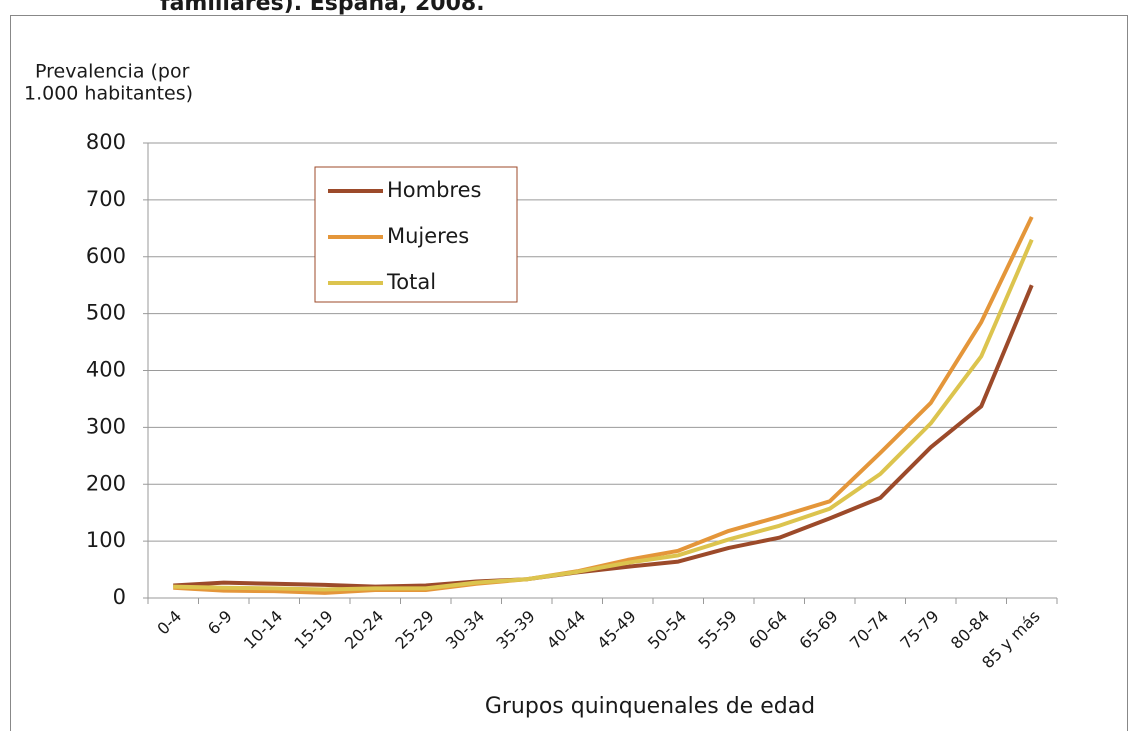  I want to click on y-axis-label: Prevalencia (por, so click(112, 72).